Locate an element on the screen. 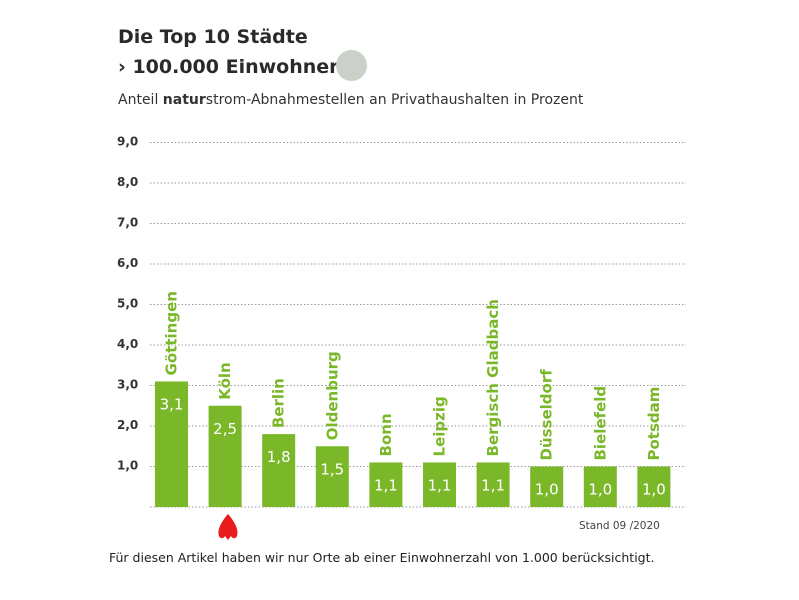 The height and width of the screenshot is (600, 799). category-label: Bielefeld is located at coordinates (600, 423).